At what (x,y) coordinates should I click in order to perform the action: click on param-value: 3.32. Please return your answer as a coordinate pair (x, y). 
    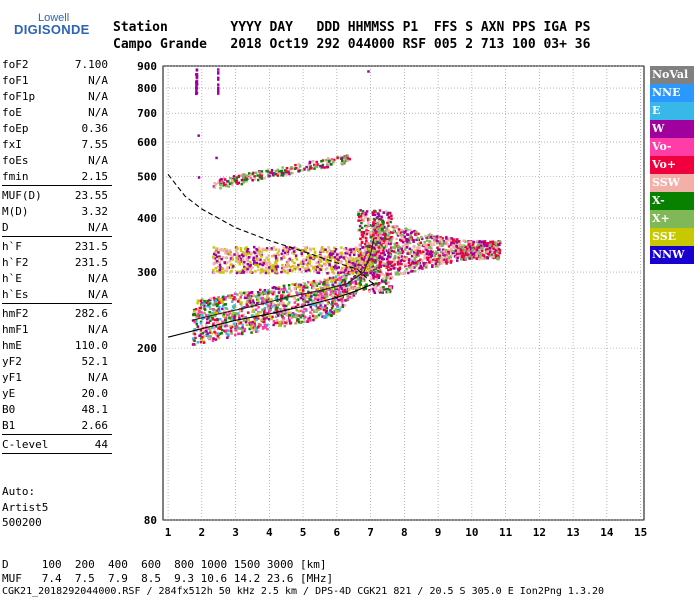
    Looking at the image, I should click on (95, 211).